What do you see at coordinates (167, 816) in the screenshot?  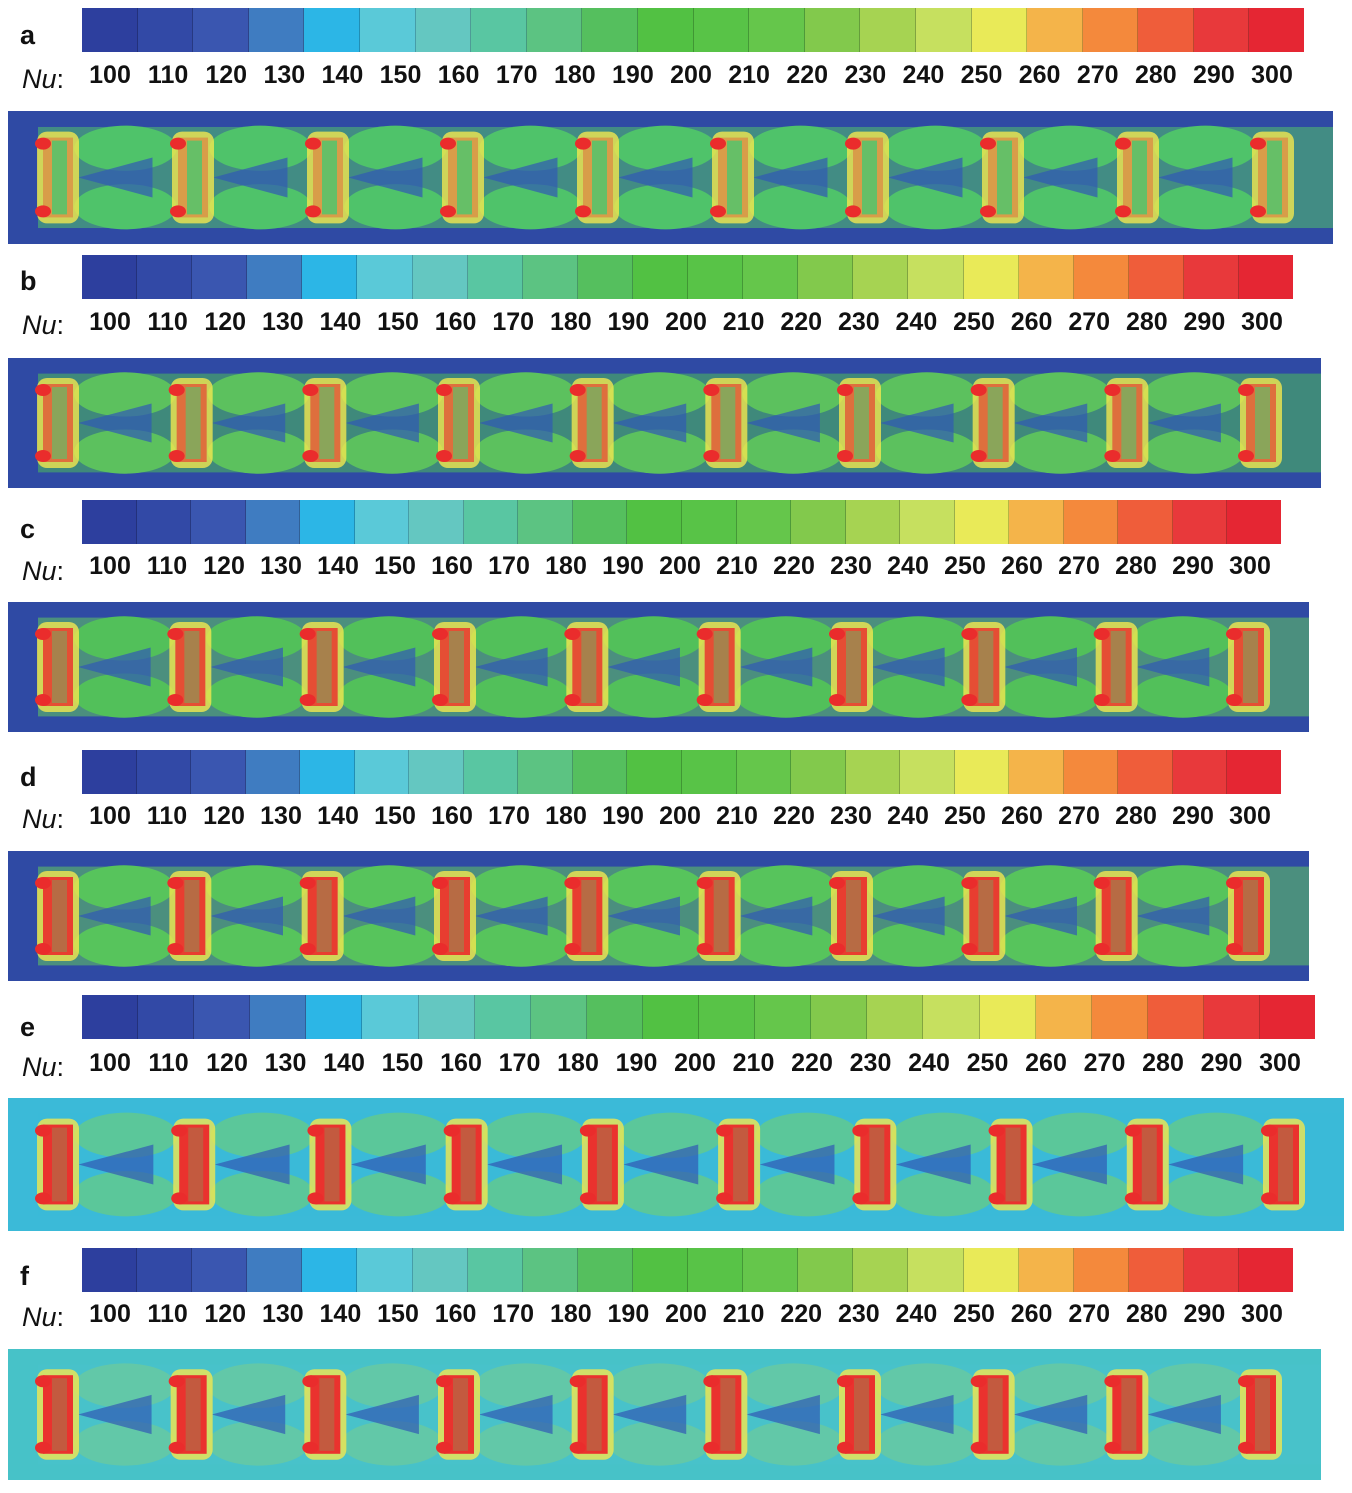 I see `tick-label: 110` at bounding box center [167, 816].